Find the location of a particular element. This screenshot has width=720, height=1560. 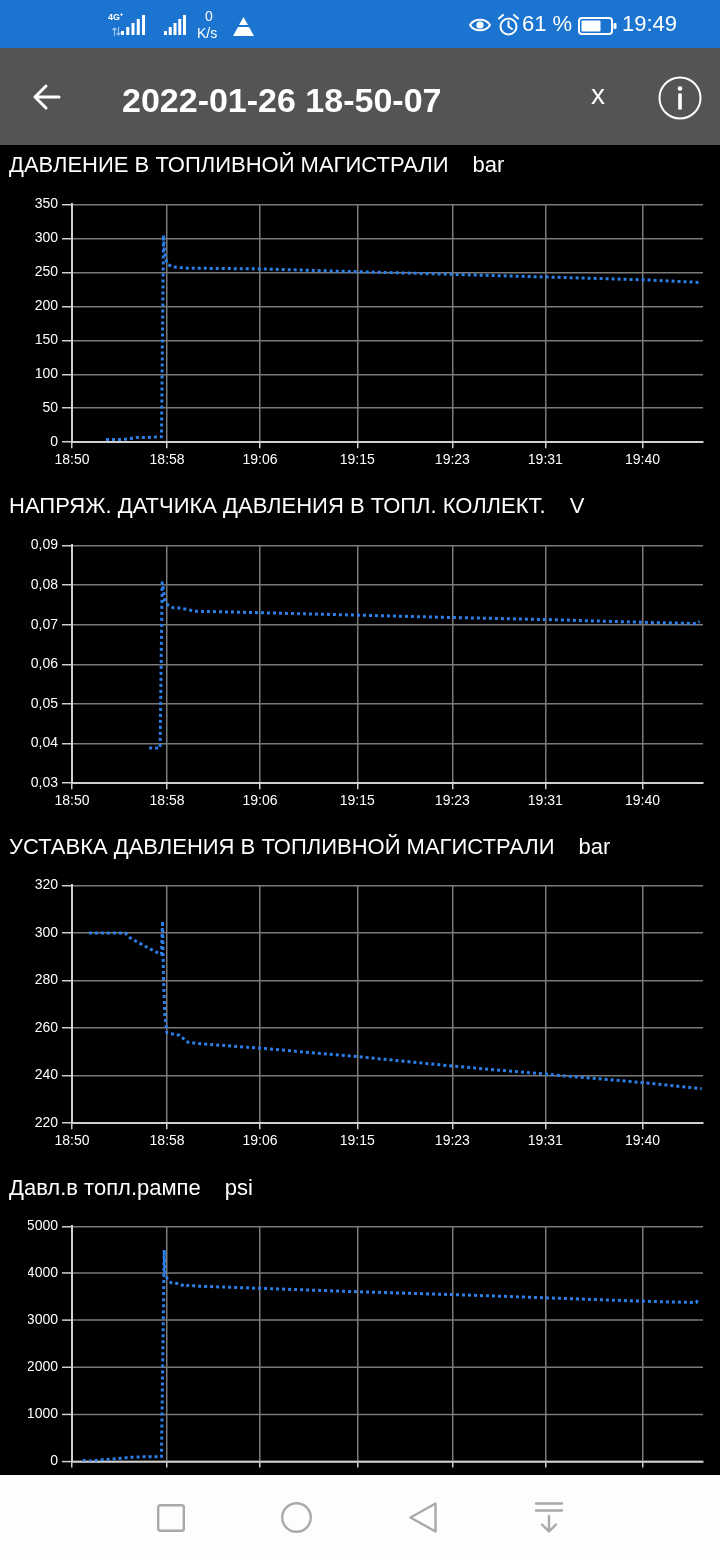

y-axis-title: V is located at coordinates (577, 506).